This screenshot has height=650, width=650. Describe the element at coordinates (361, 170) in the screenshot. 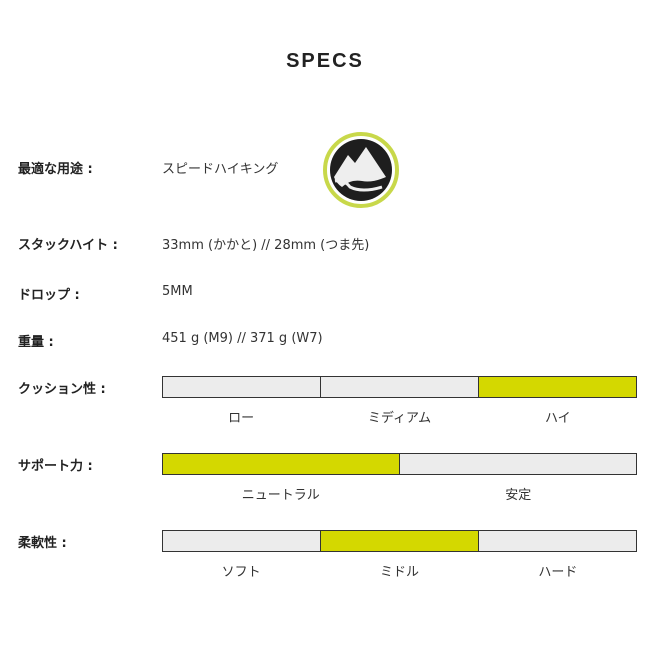

I see `speed-hiking-mountain-icon` at that location.